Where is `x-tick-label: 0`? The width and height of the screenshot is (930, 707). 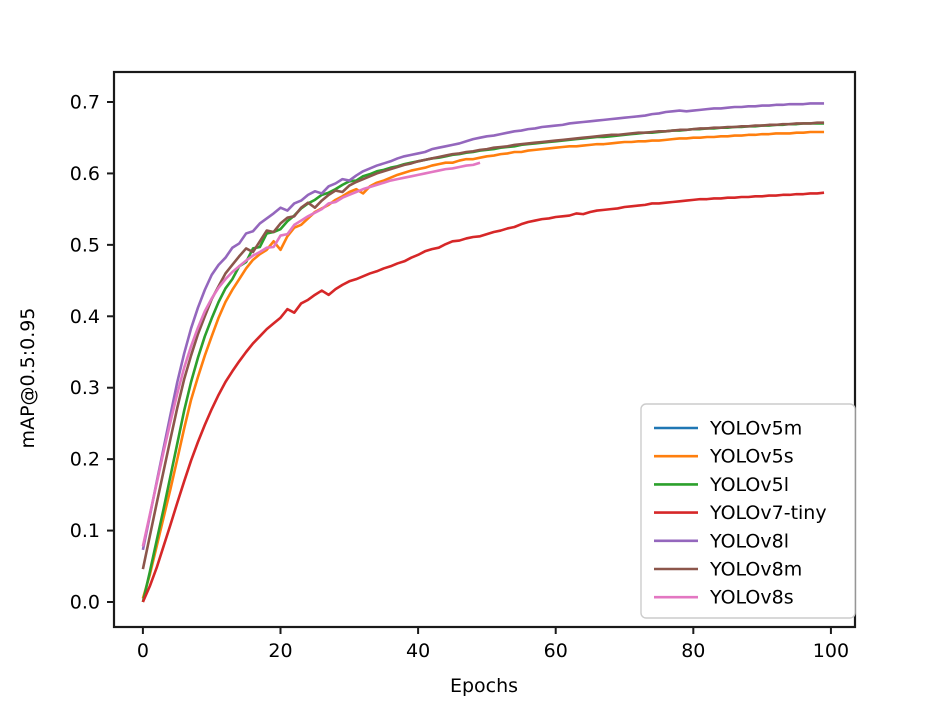
x-tick-label: 0 is located at coordinates (143, 651).